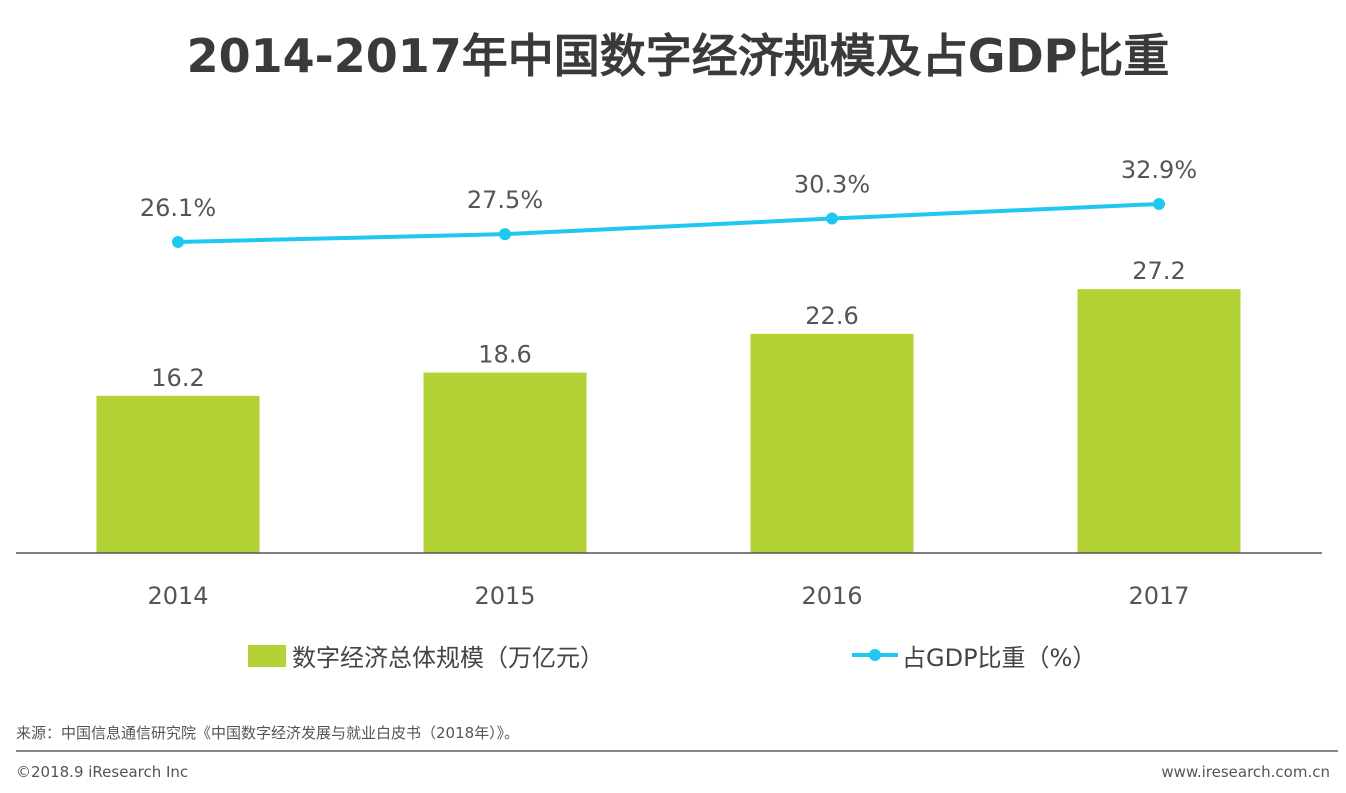 The height and width of the screenshot is (793, 1346). I want to click on x-tick-label: 2016, so click(831, 596).